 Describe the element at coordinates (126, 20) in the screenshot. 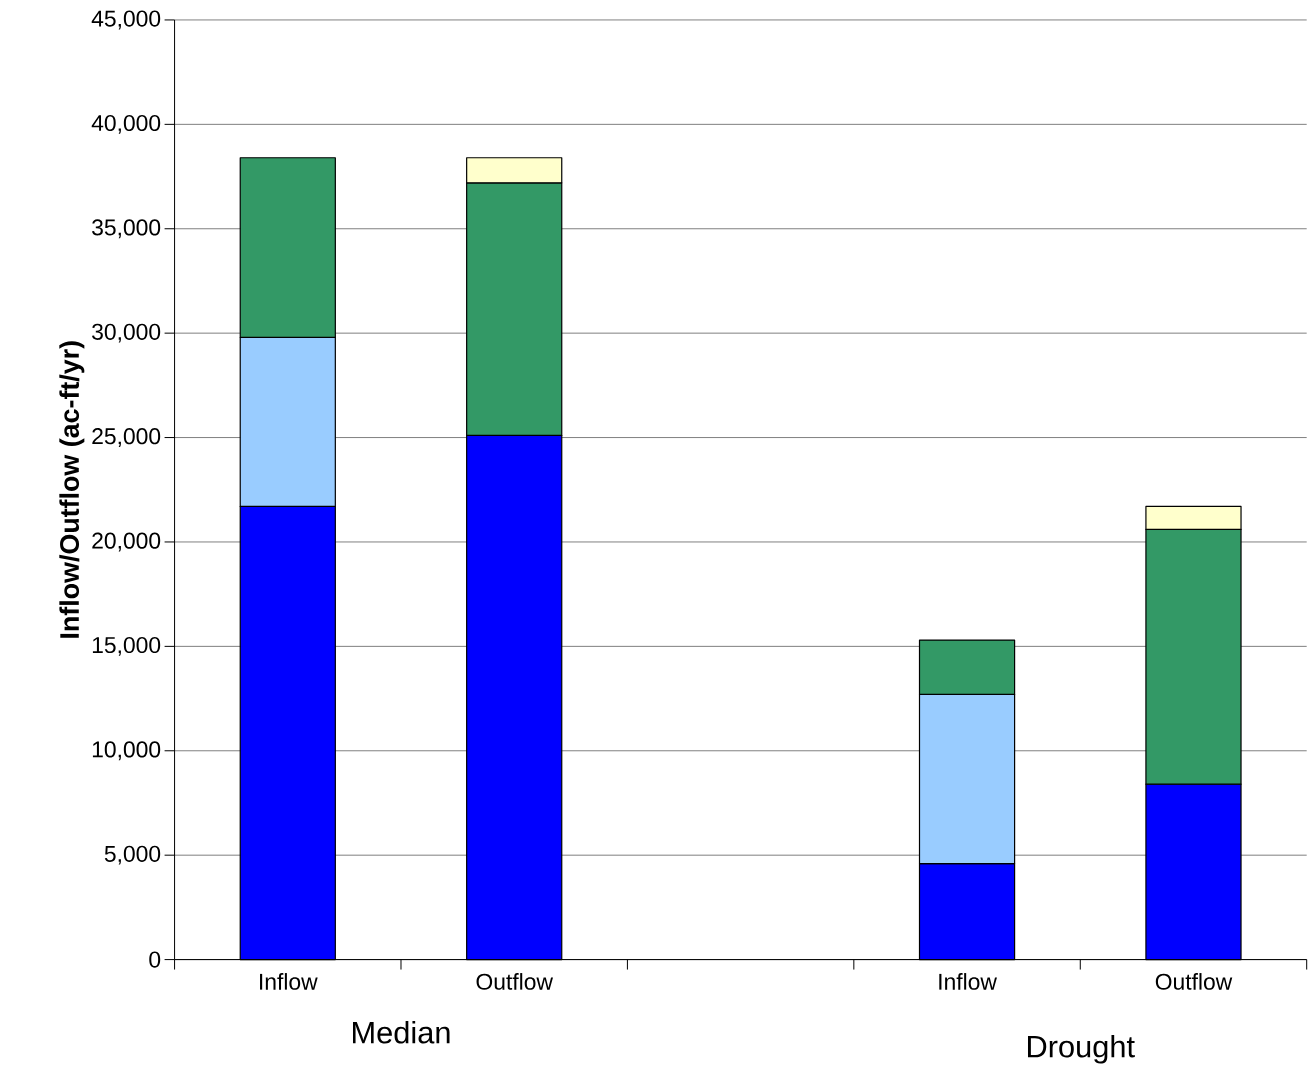

I see `y-tick-label: 45,000` at that location.